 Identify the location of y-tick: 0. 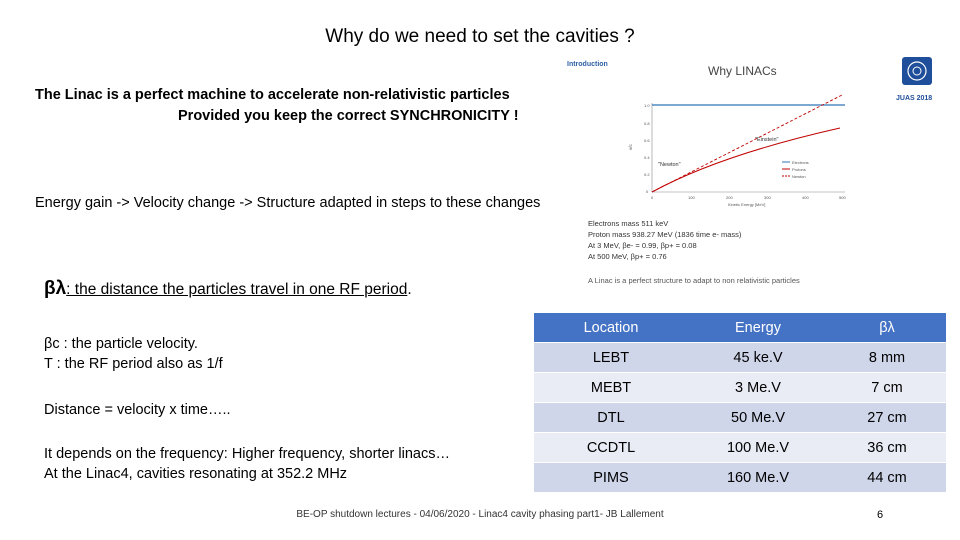
(647, 191).